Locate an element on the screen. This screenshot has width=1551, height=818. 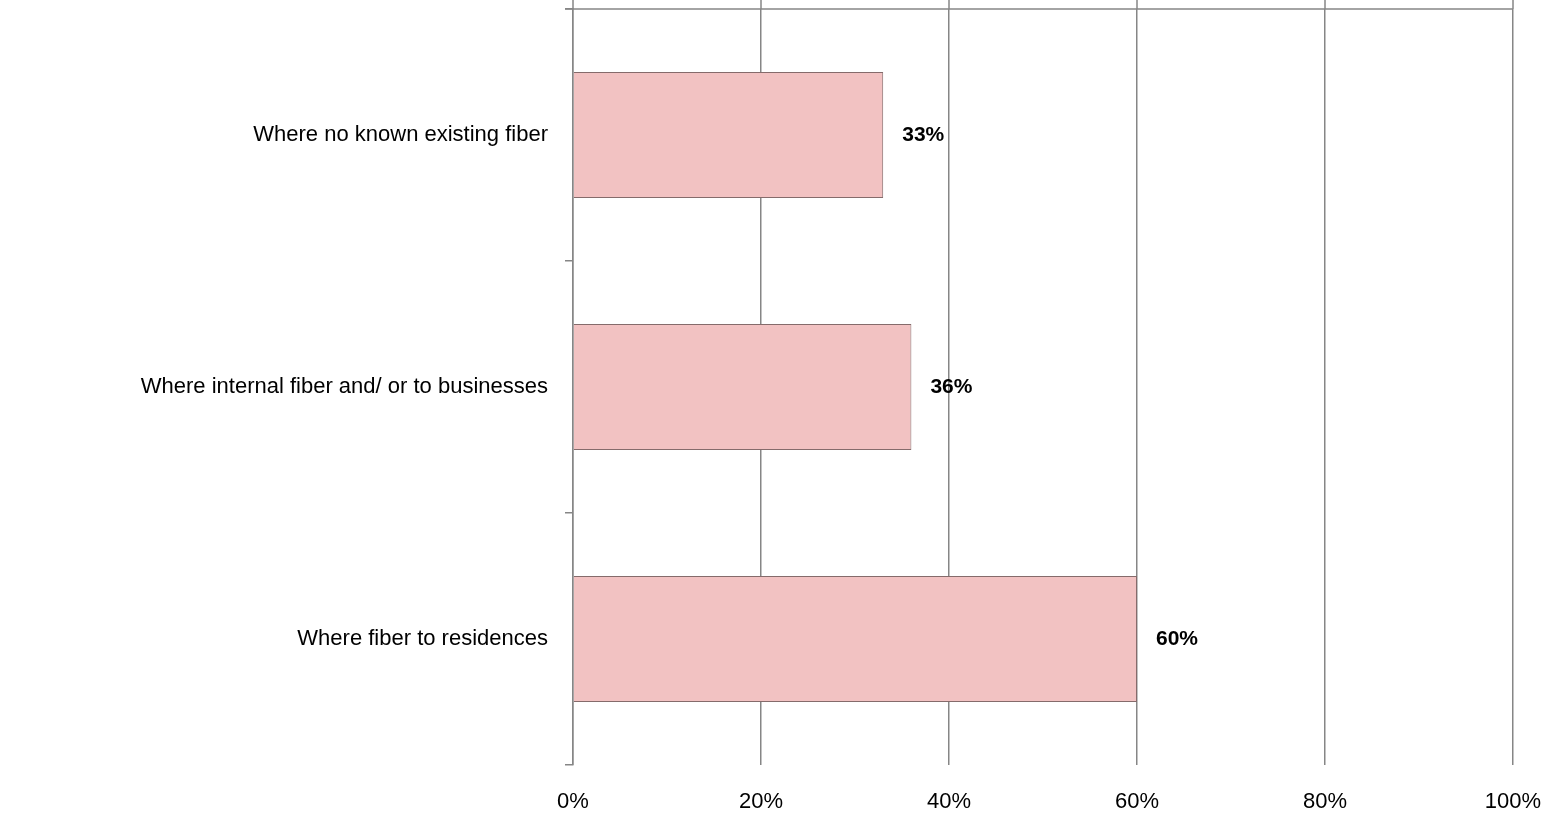
y-tick-label: Where internal fiber and/ or to businesses is located at coordinates (344, 386).